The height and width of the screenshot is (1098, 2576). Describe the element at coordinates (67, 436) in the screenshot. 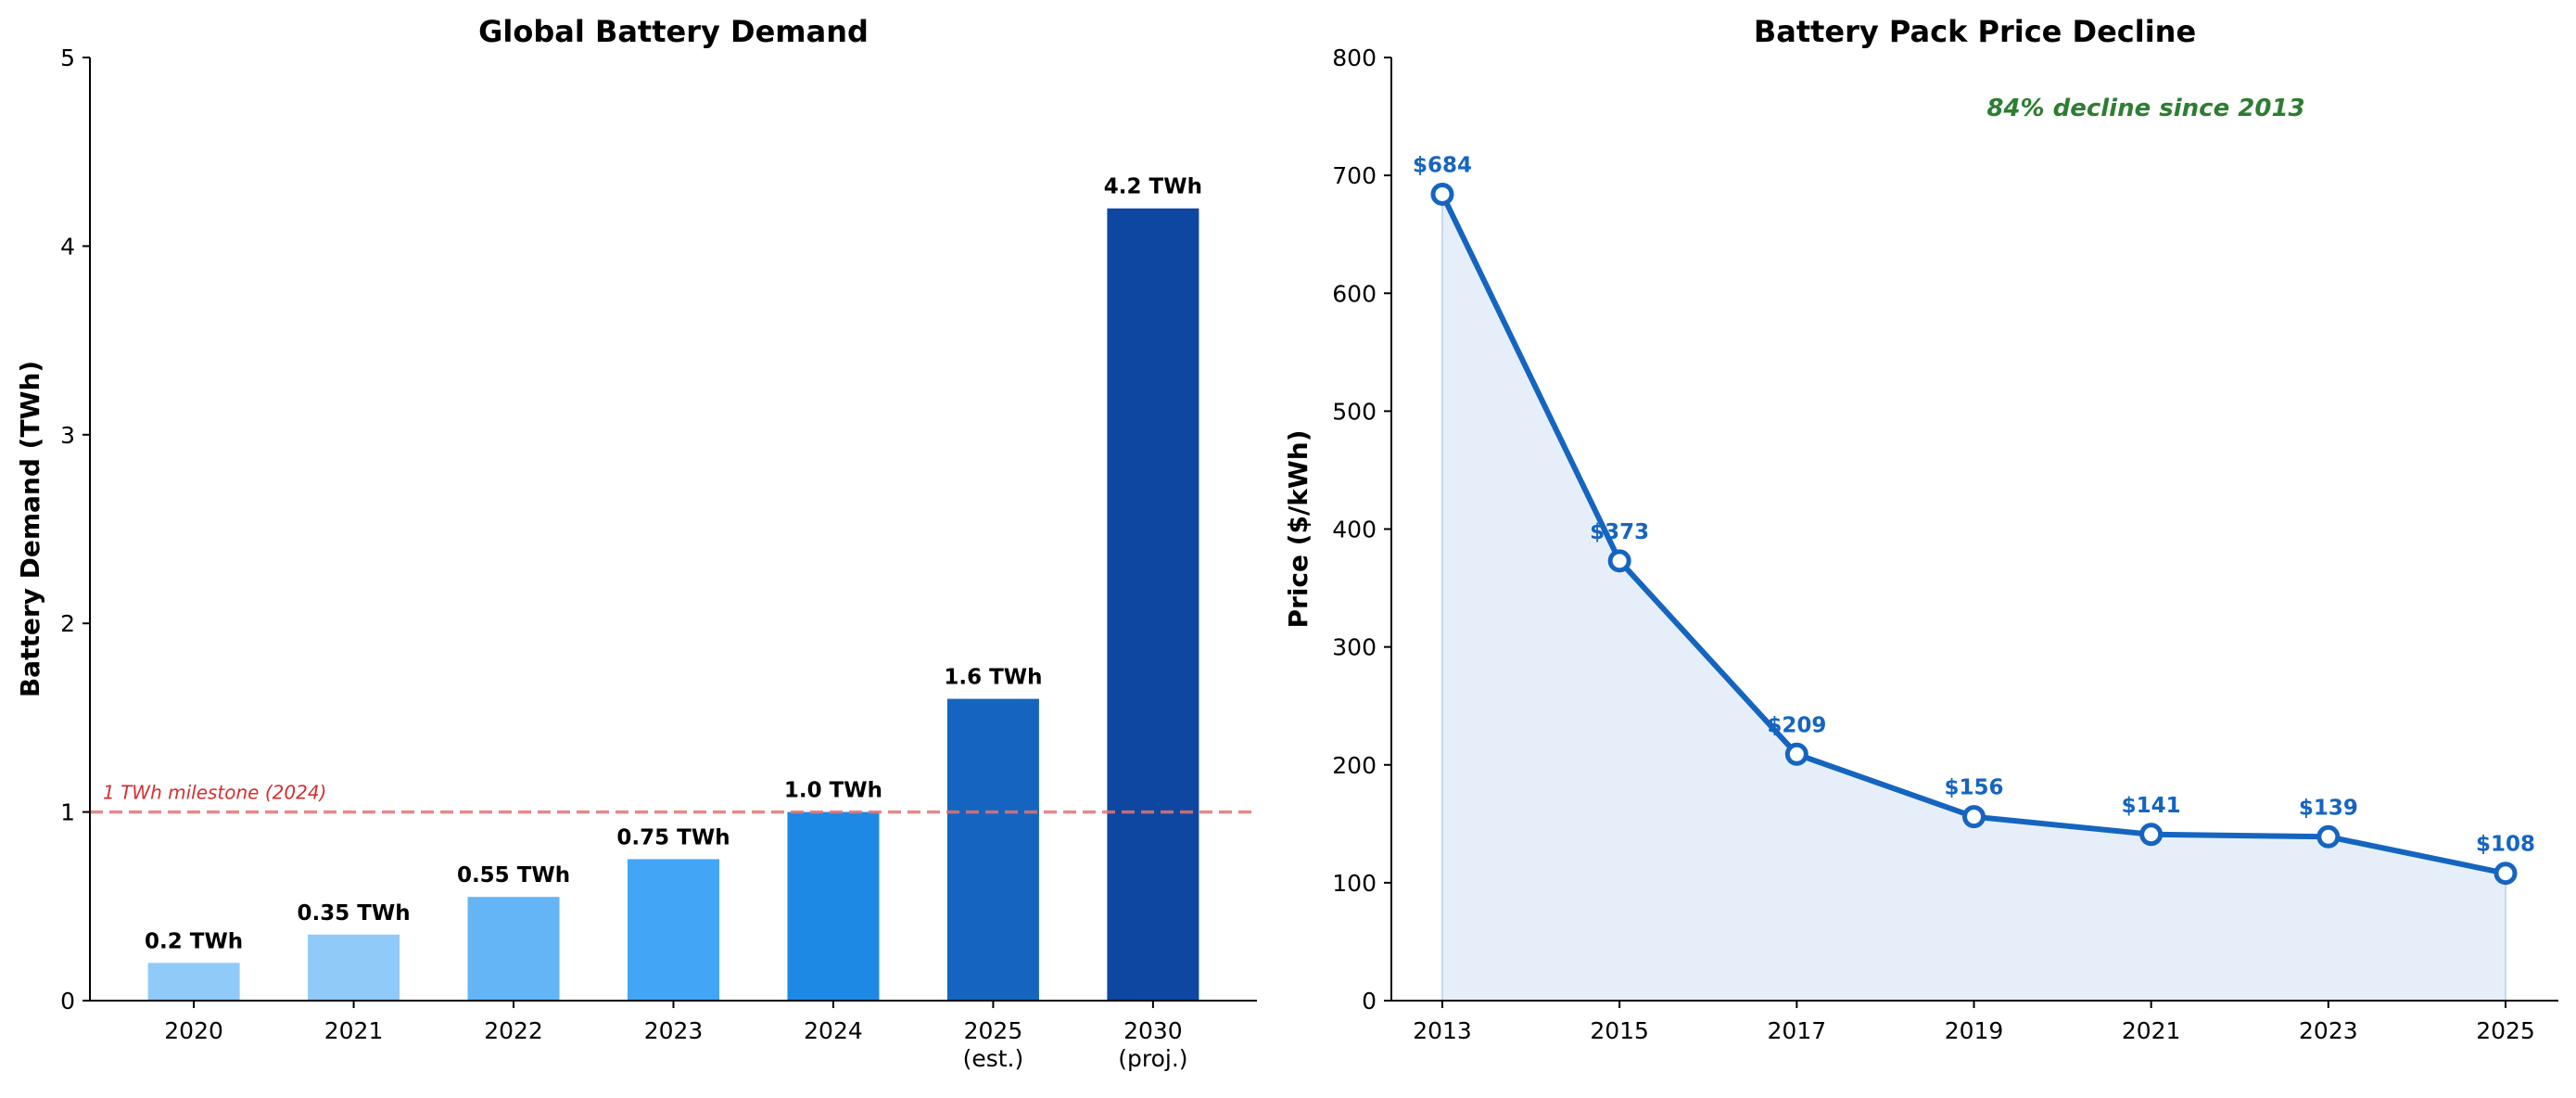

I see `left-y-tick-label-3: 3` at that location.